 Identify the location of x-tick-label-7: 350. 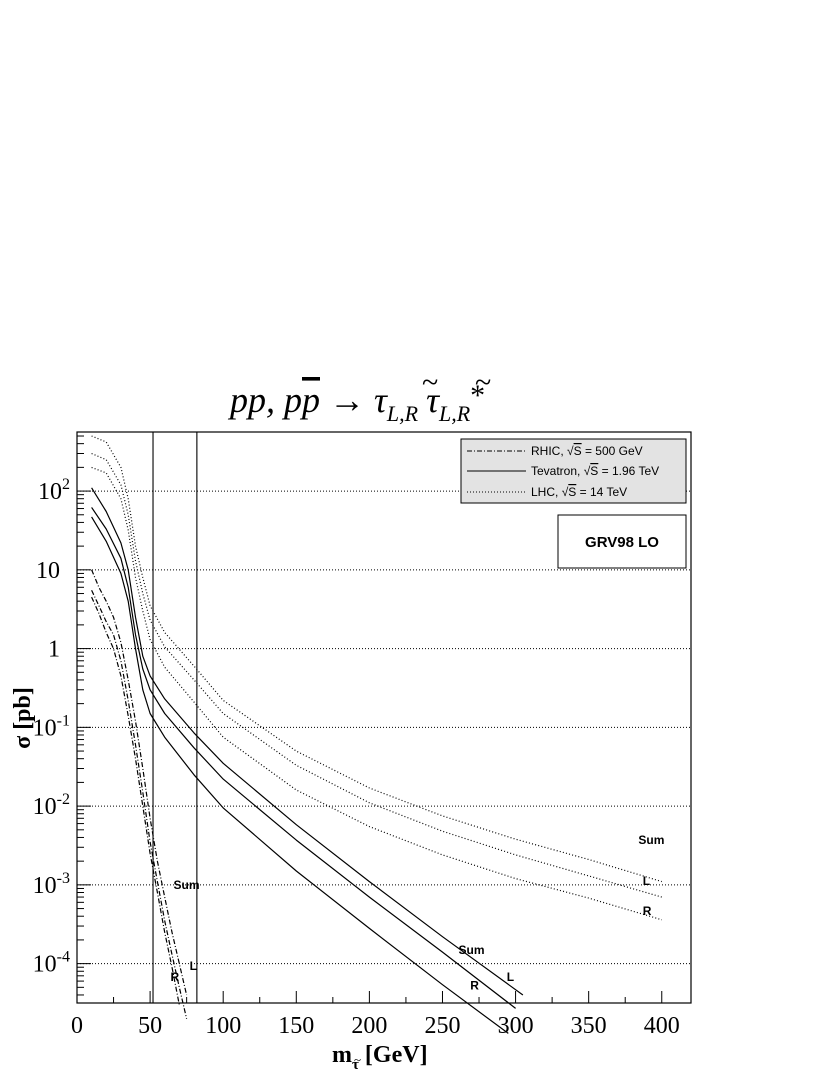
(589, 1026).